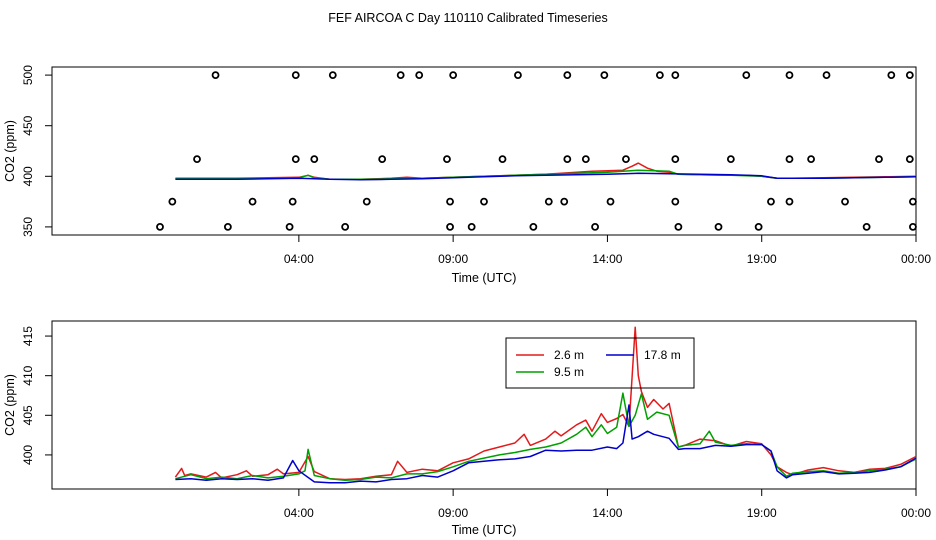  Describe the element at coordinates (569, 355) in the screenshot. I see `legend-label-2-6m: 2.6 m` at that location.